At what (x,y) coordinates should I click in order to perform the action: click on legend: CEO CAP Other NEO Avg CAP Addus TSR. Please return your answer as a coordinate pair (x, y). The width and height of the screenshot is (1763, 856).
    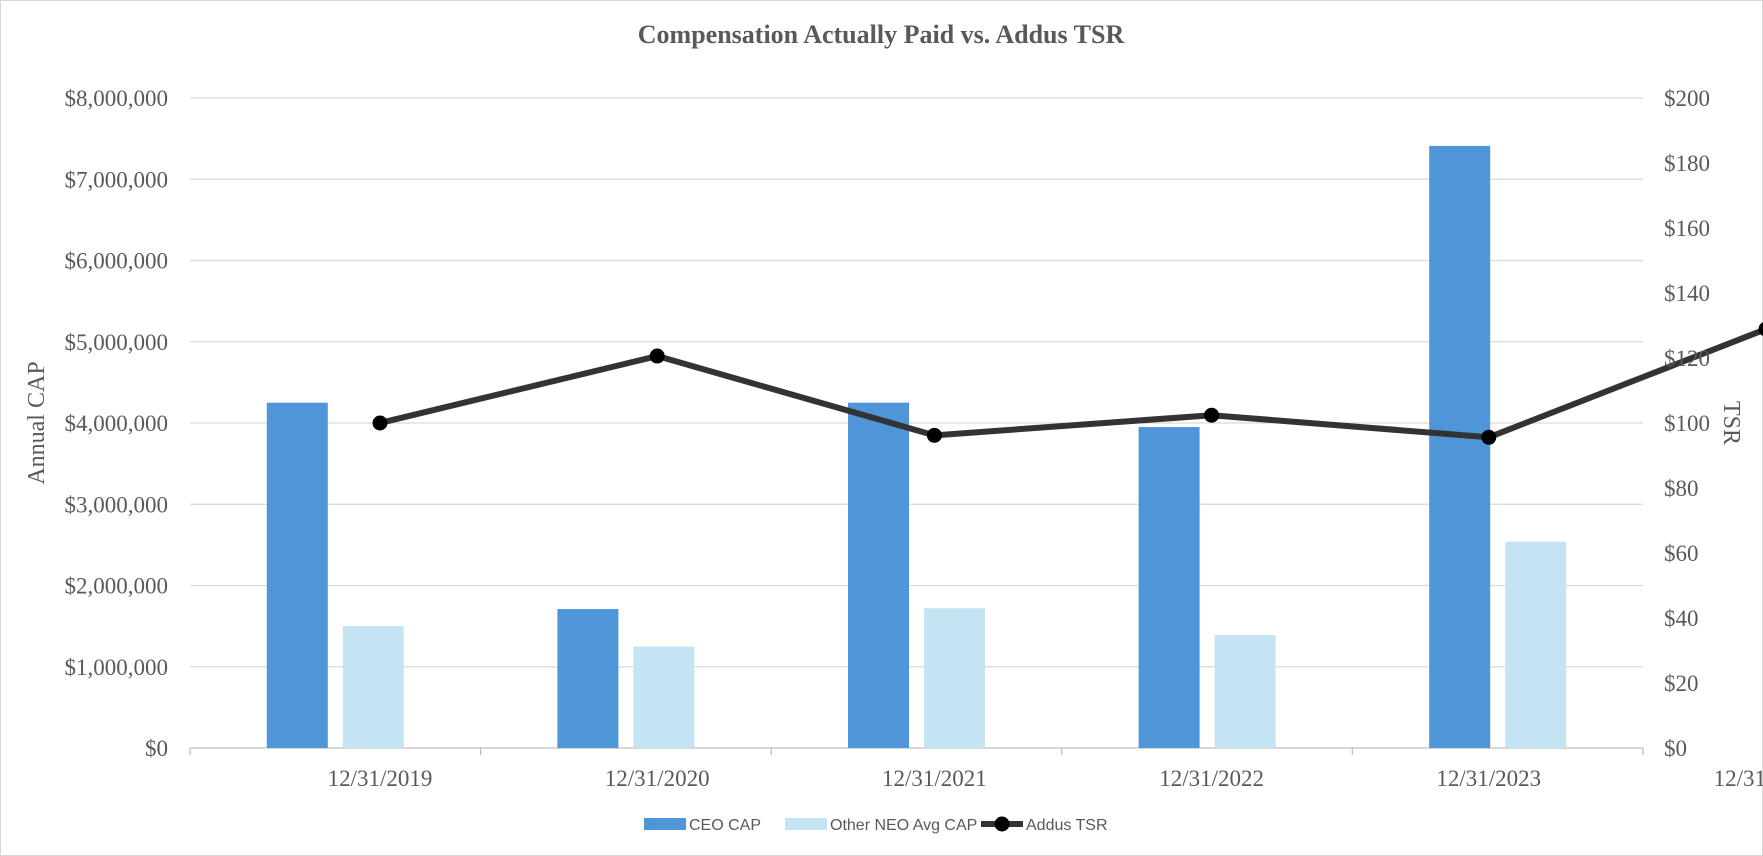
    Looking at the image, I should click on (876, 825).